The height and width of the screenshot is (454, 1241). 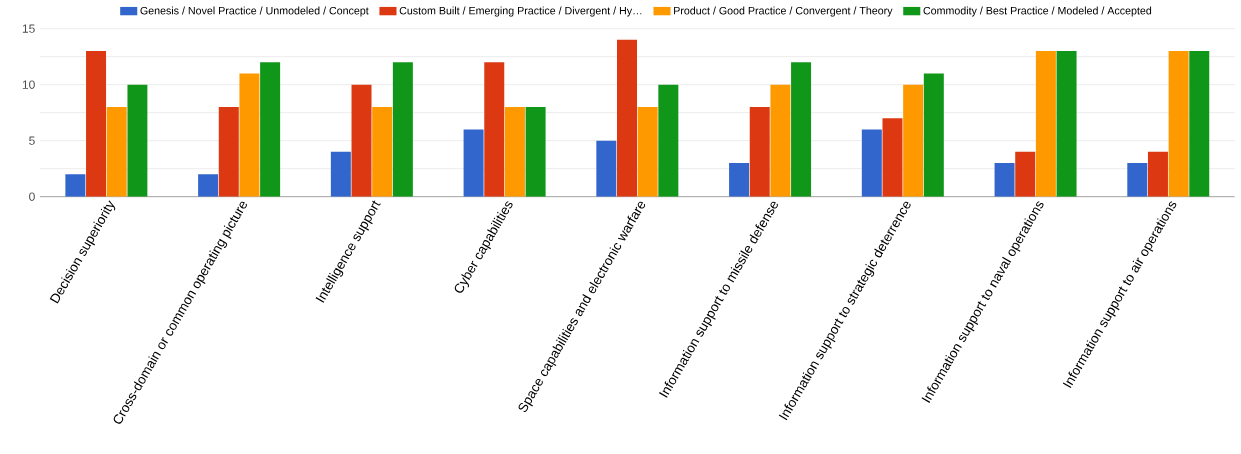 What do you see at coordinates (1037, 11) in the screenshot?
I see `legend-label: Commodity / Best Practice / Modeled / Accepted` at bounding box center [1037, 11].